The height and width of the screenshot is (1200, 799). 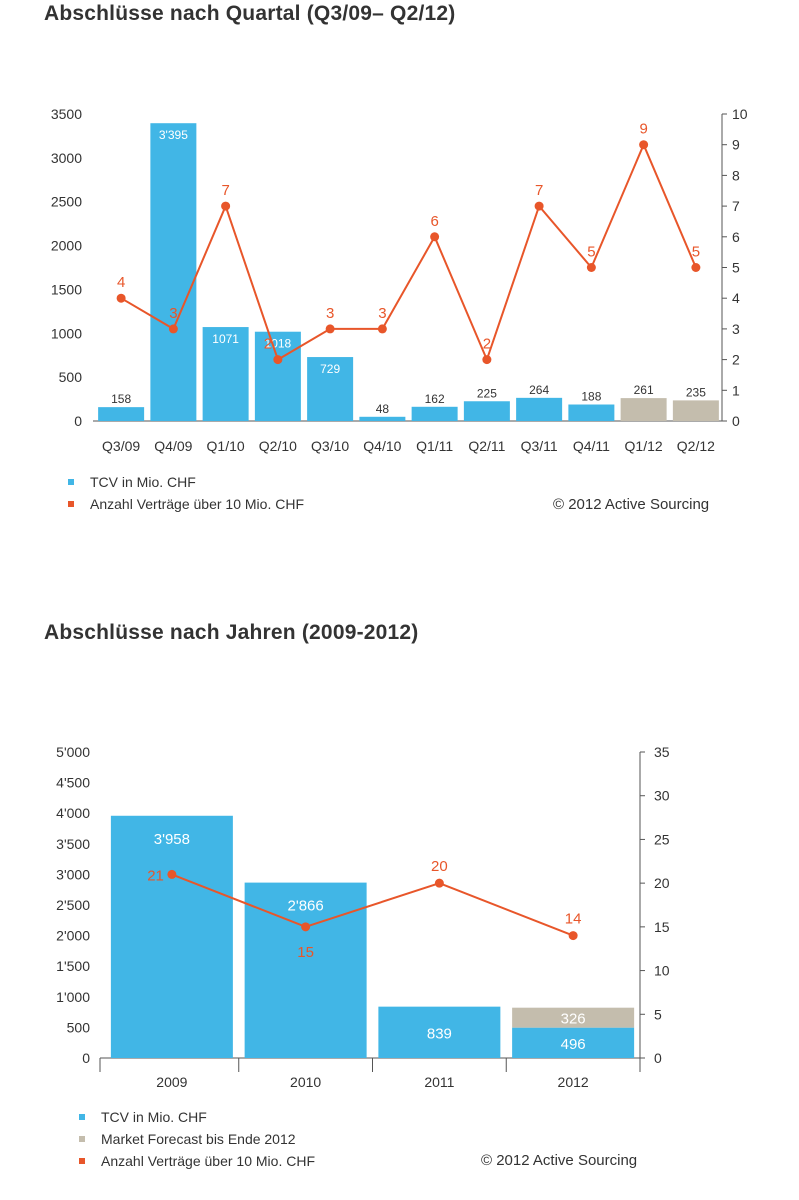 I want to click on chart1-y-right-tick: 7, so click(x=736, y=206).